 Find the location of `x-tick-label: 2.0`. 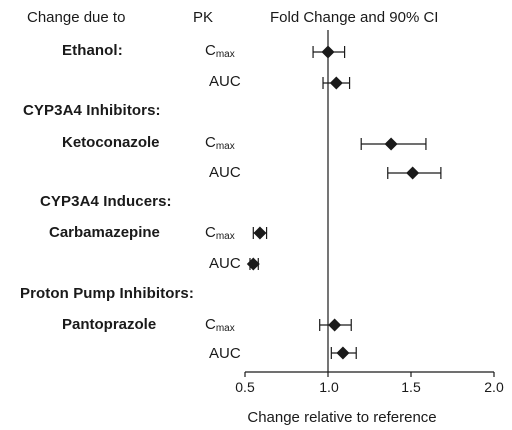

x-tick-label: 2.0 is located at coordinates (494, 387).